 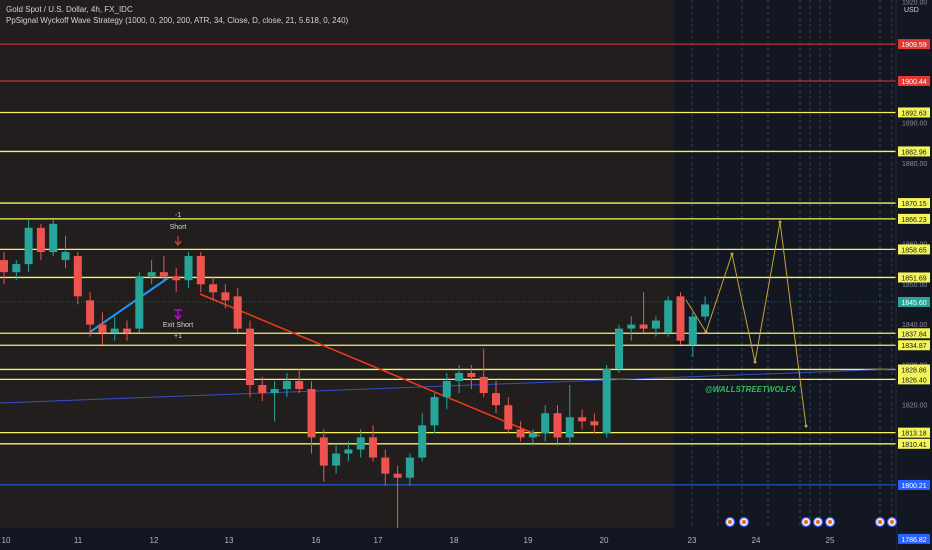 I want to click on y-tick-label: 1890.00, so click(x=914, y=124).